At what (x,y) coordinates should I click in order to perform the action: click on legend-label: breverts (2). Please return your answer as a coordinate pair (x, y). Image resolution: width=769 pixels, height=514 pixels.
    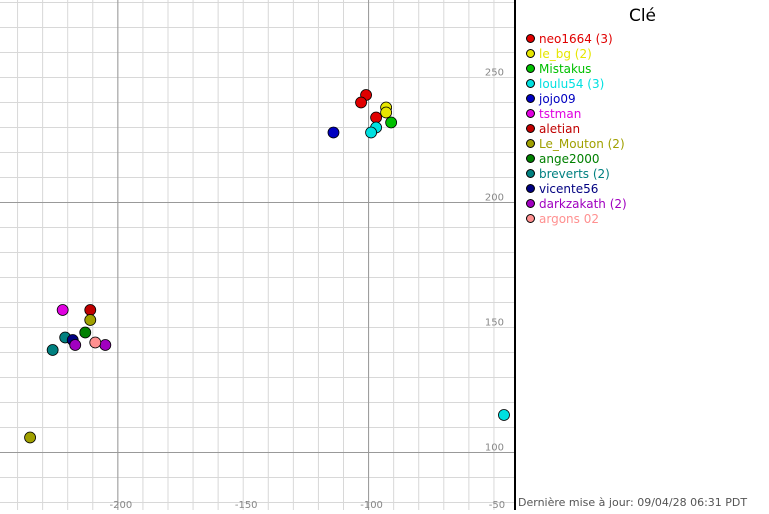
    Looking at the image, I should click on (574, 174).